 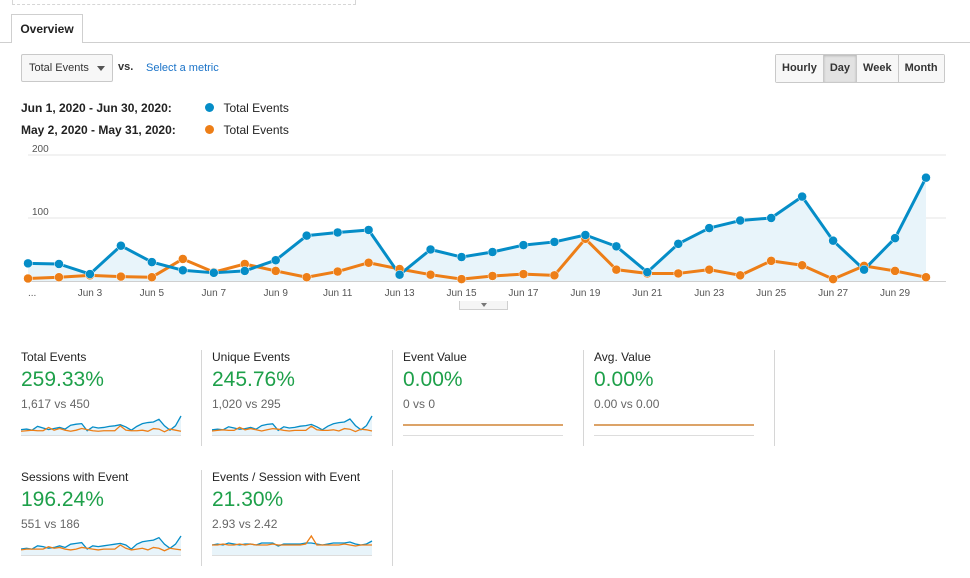 I want to click on caret-down-icon, so click(x=484, y=305).